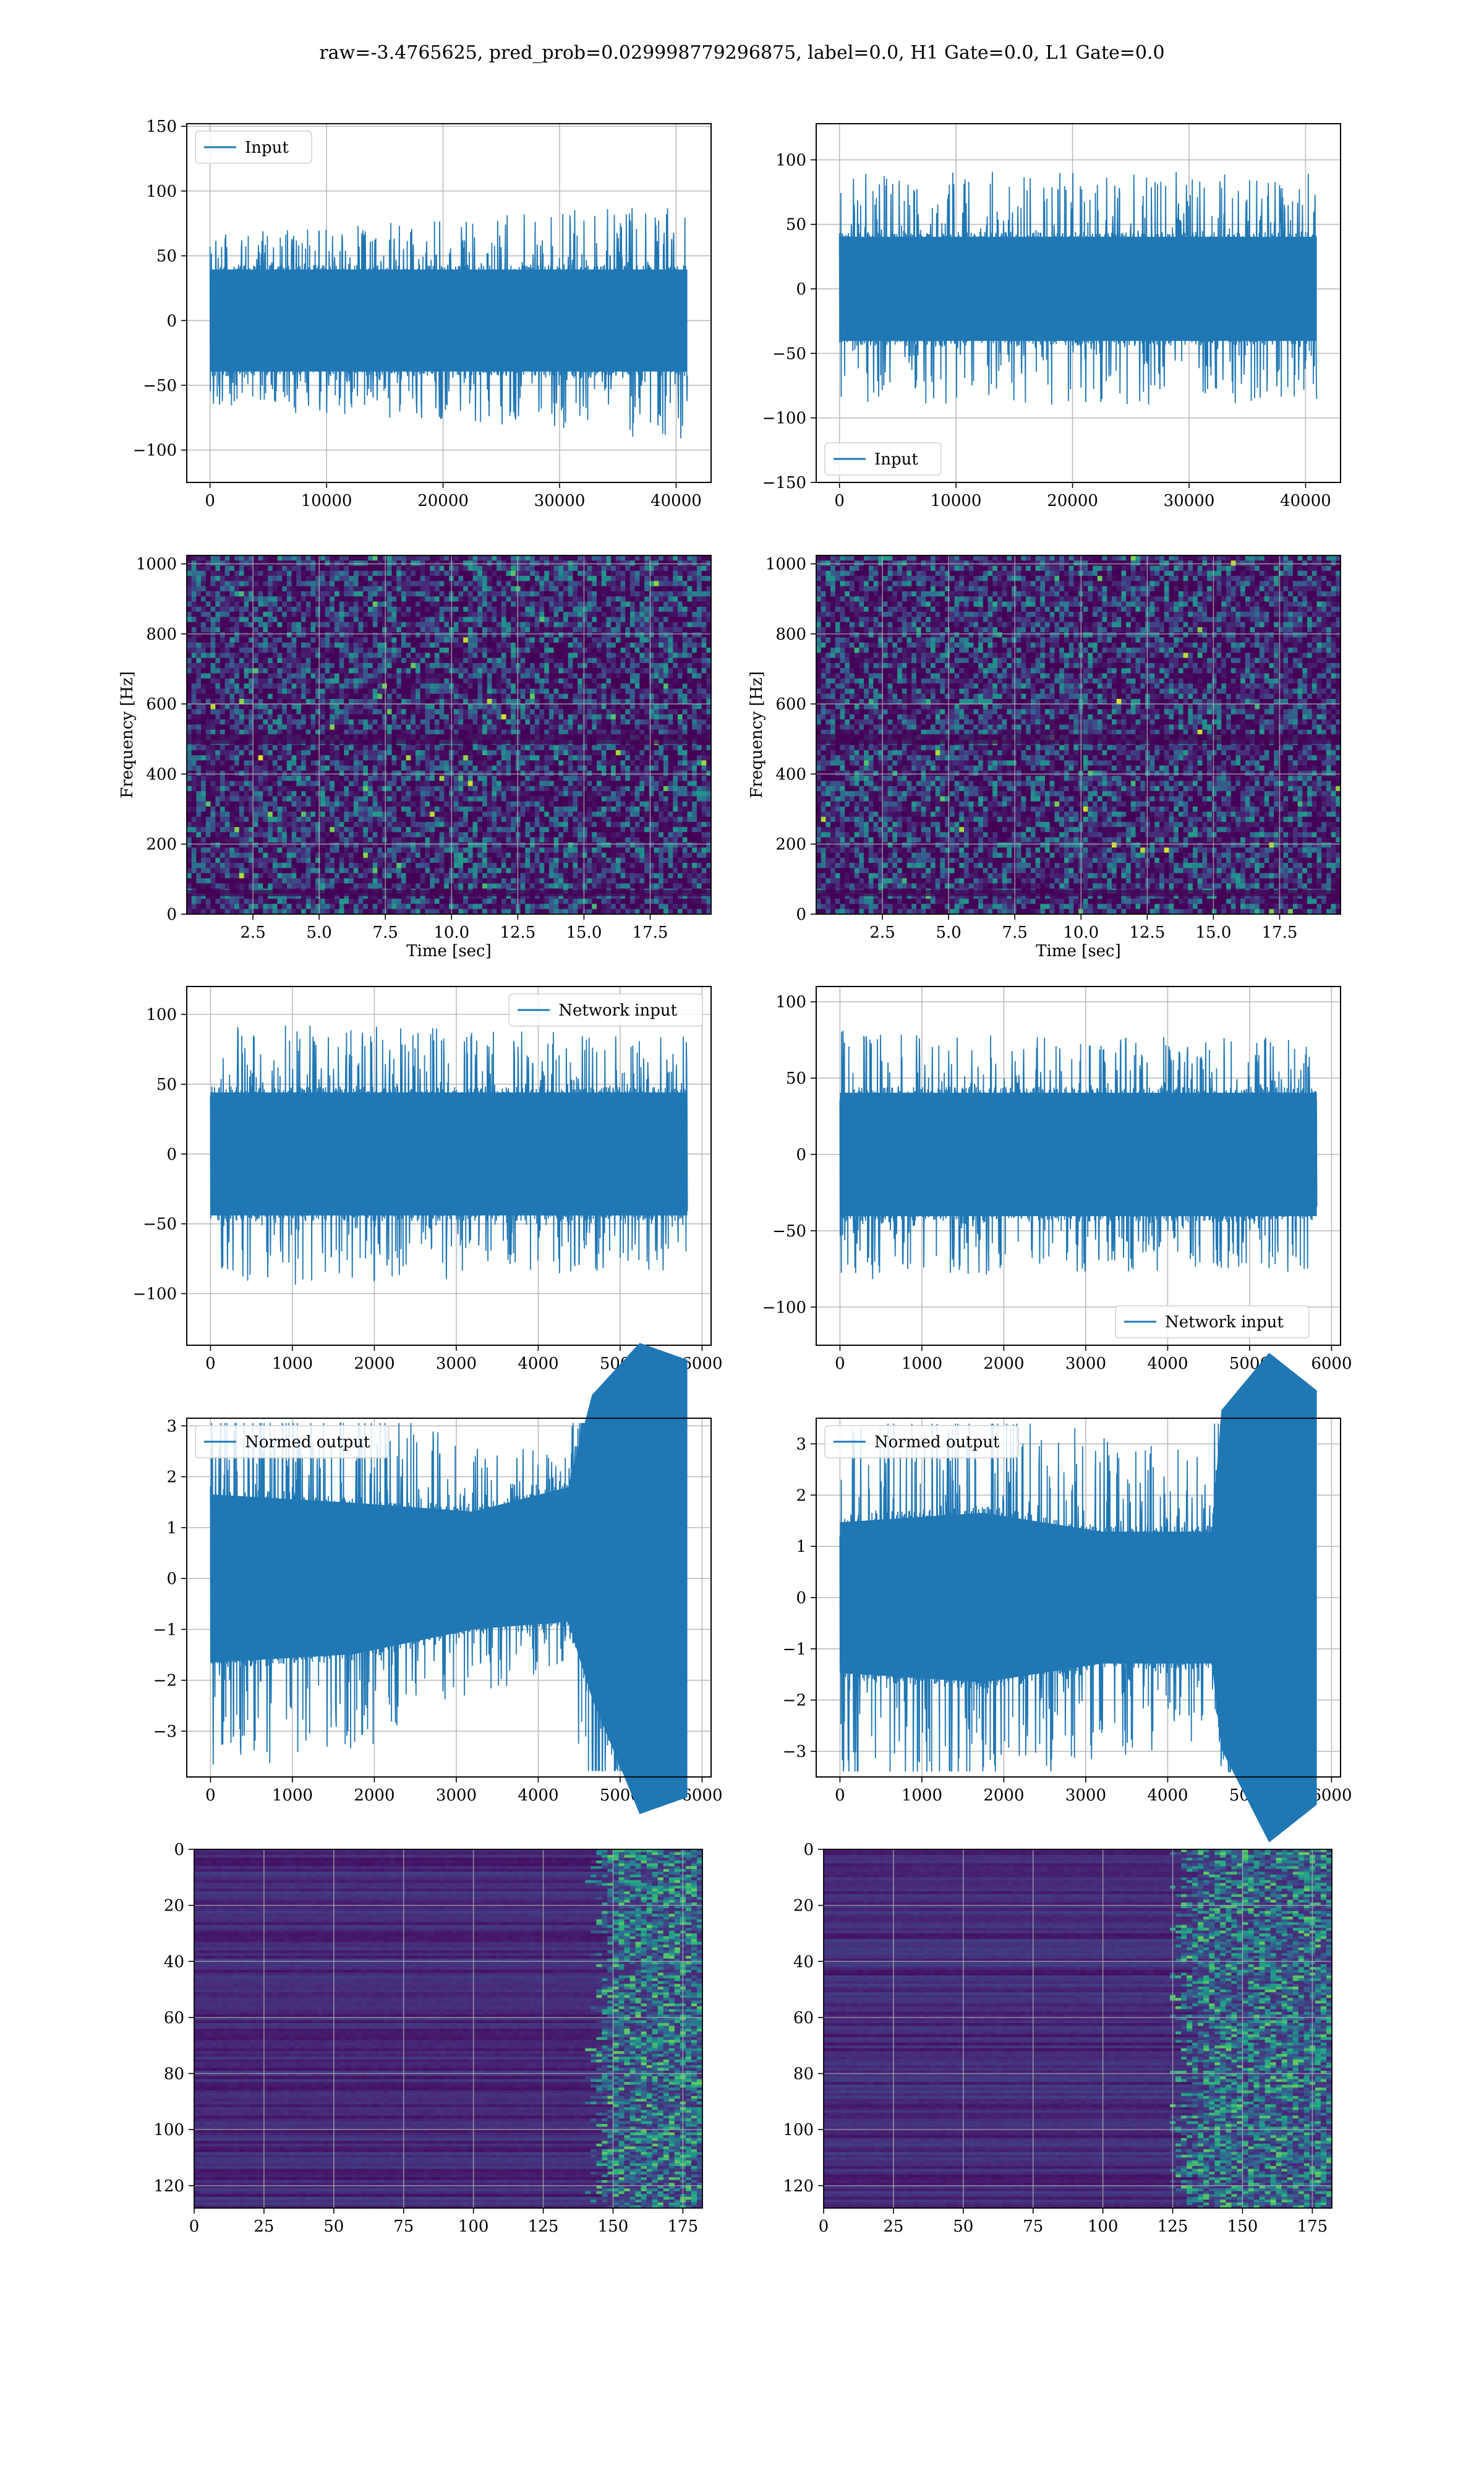  What do you see at coordinates (1103, 2226) in the screenshot?
I see `x-tick-label: 100` at bounding box center [1103, 2226].